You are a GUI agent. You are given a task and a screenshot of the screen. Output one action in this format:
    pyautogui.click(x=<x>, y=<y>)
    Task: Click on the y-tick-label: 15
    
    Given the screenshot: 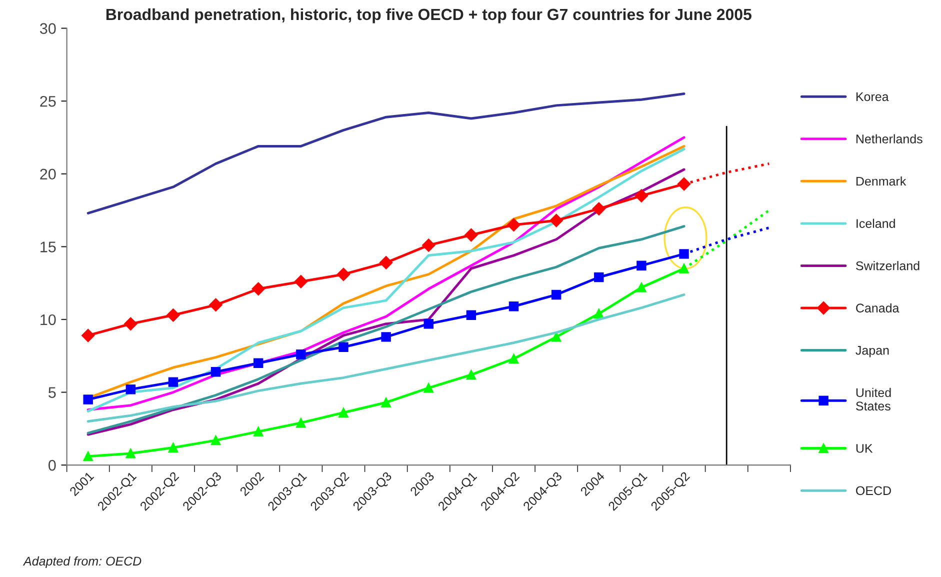 What is the action you would take?
    pyautogui.click(x=48, y=247)
    